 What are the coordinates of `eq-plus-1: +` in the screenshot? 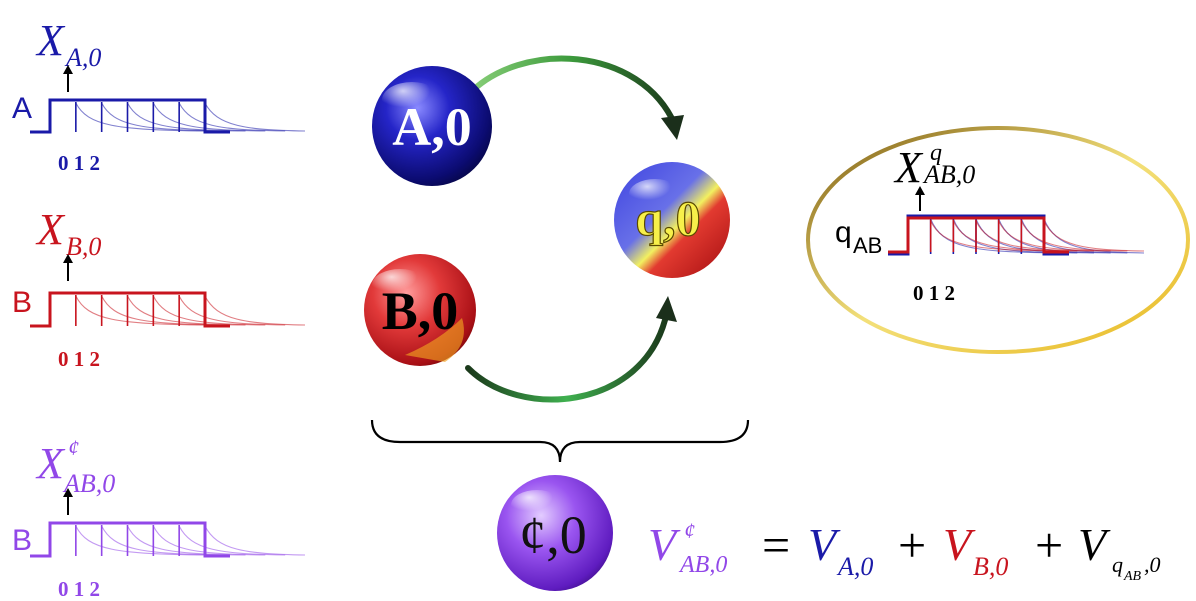 It's located at (912, 545).